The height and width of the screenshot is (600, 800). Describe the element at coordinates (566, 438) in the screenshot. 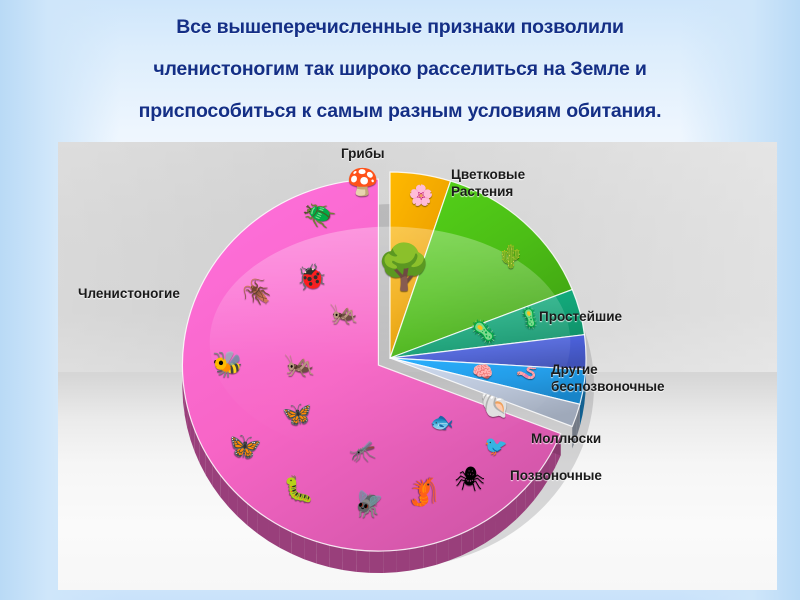

I see `slice-label-molluscs: Моллюски` at that location.